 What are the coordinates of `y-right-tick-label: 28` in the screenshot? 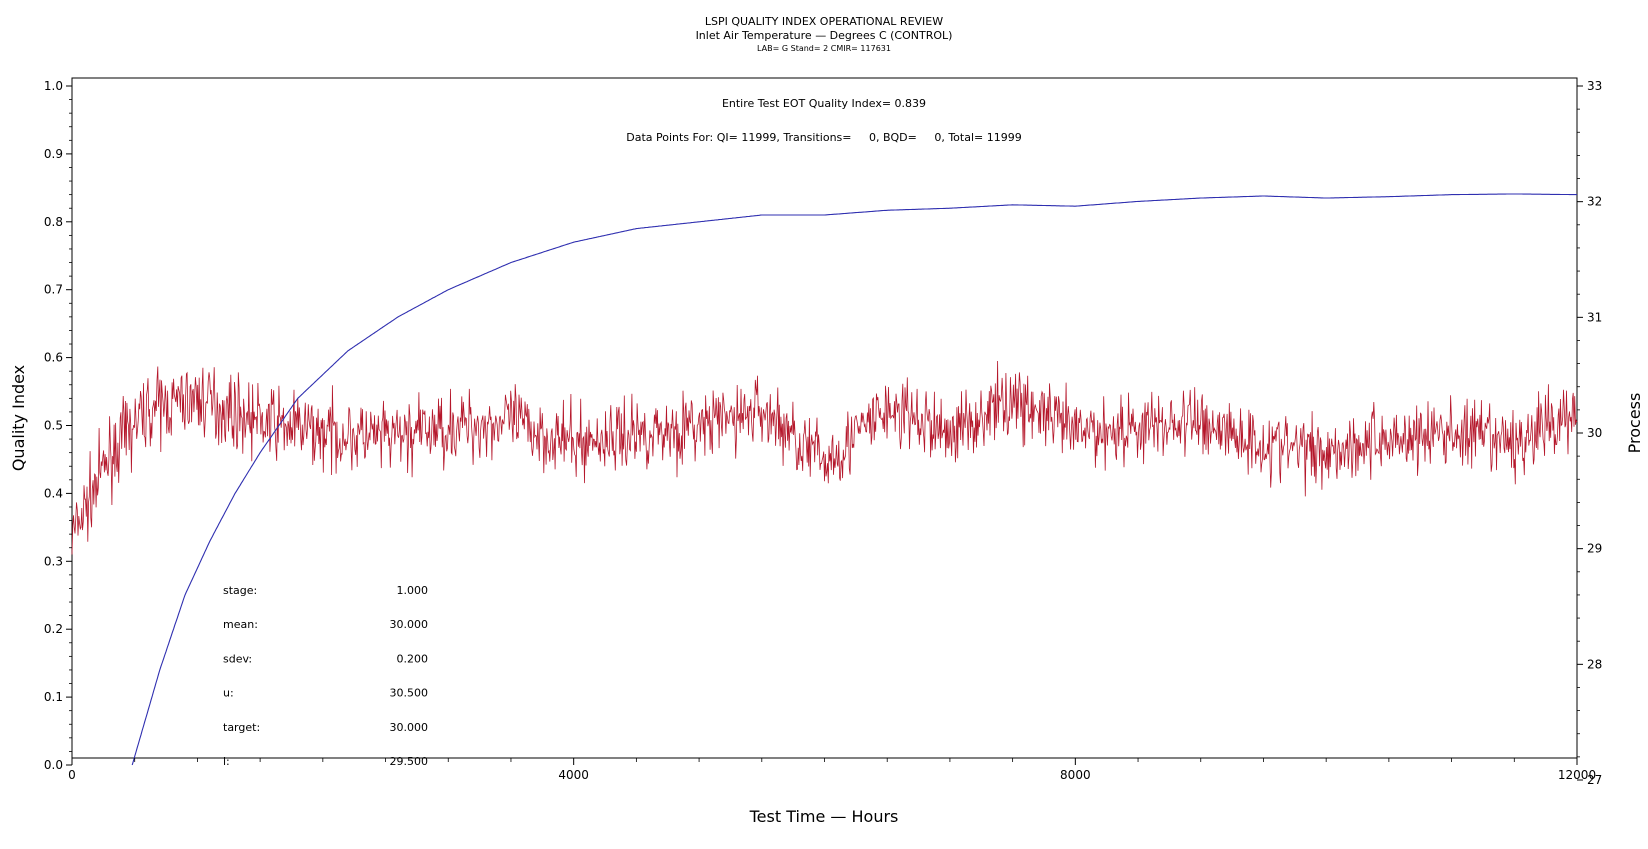 It's located at (1594, 664).